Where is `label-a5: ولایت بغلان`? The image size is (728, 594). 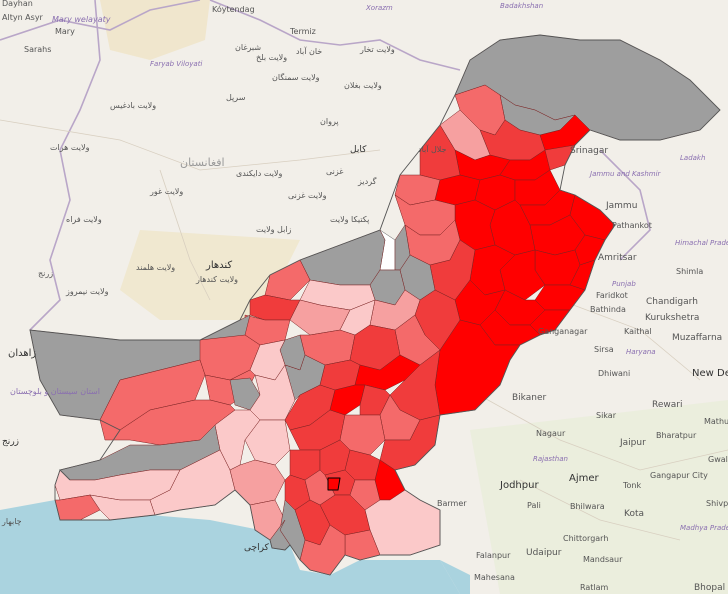
label-a5: ولایت بغلان is located at coordinates (363, 85).